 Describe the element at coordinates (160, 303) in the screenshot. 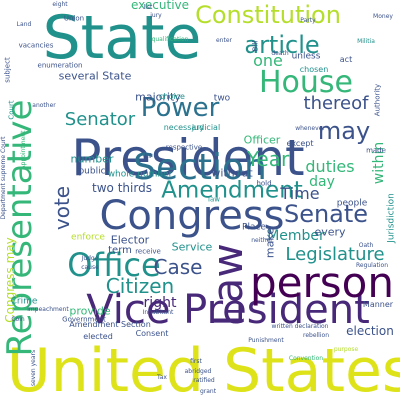

I see `word-right: right` at that location.